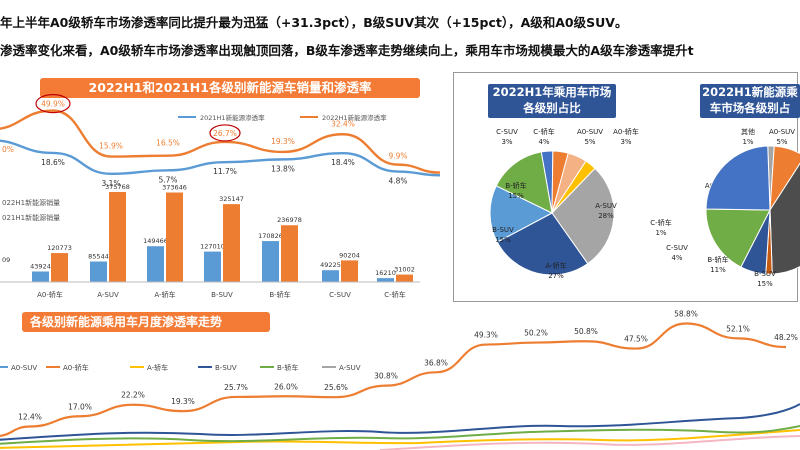 The width and height of the screenshot is (800, 450). Describe the element at coordinates (552, 101) in the screenshot. I see `pie1-title: 2022H1年乘用车市场各级别占比` at that location.